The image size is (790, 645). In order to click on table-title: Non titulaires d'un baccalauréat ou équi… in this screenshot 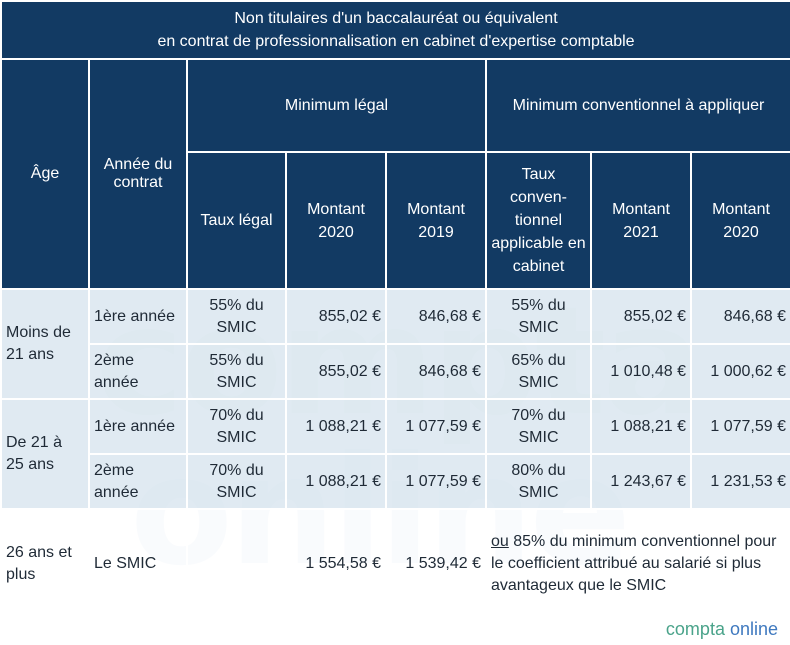, I will do `click(395, 30)`.